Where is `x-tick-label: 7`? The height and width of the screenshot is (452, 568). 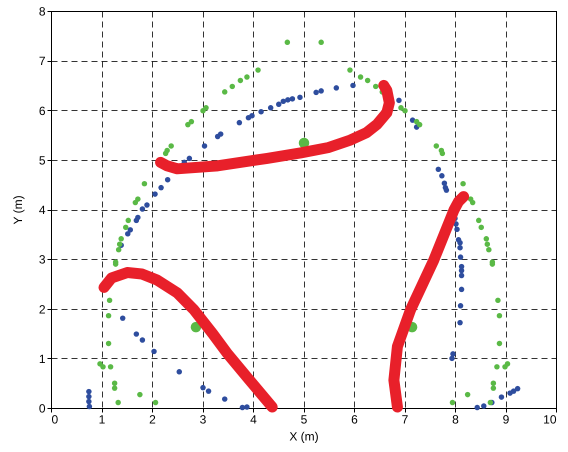 x-tick-label: 7 is located at coordinates (405, 419).